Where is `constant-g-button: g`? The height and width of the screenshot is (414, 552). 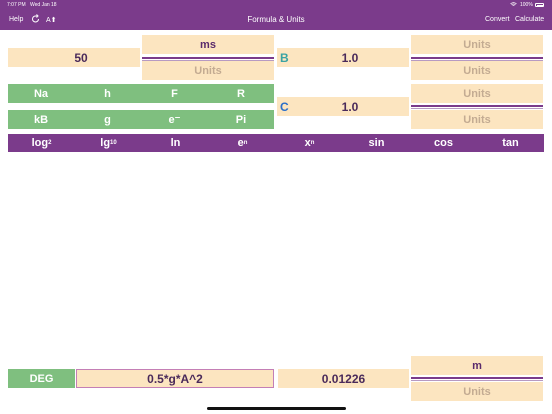 constant-g-button: g is located at coordinates (107, 119).